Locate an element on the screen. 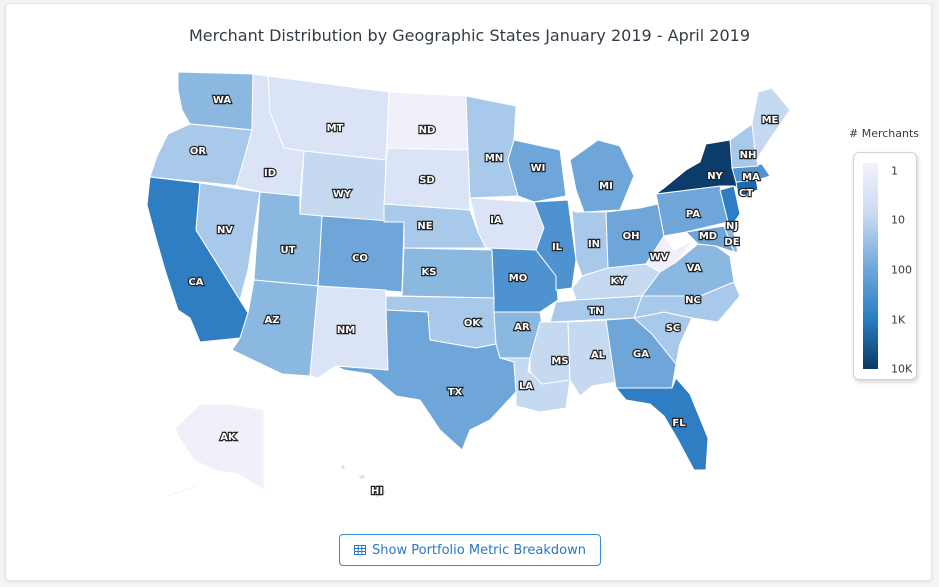  state-label-nc: NC is located at coordinates (693, 300).